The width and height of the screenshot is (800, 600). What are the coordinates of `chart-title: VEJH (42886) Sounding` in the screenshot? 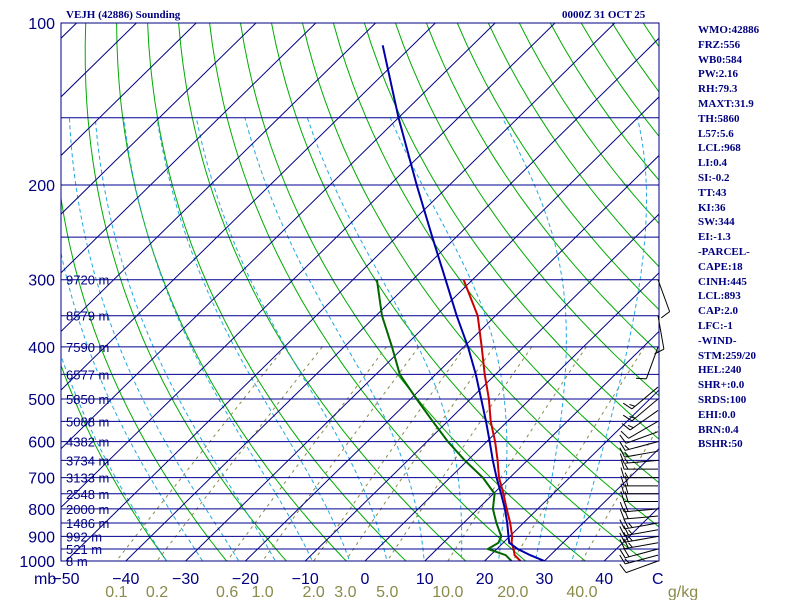 It's located at (123, 15).